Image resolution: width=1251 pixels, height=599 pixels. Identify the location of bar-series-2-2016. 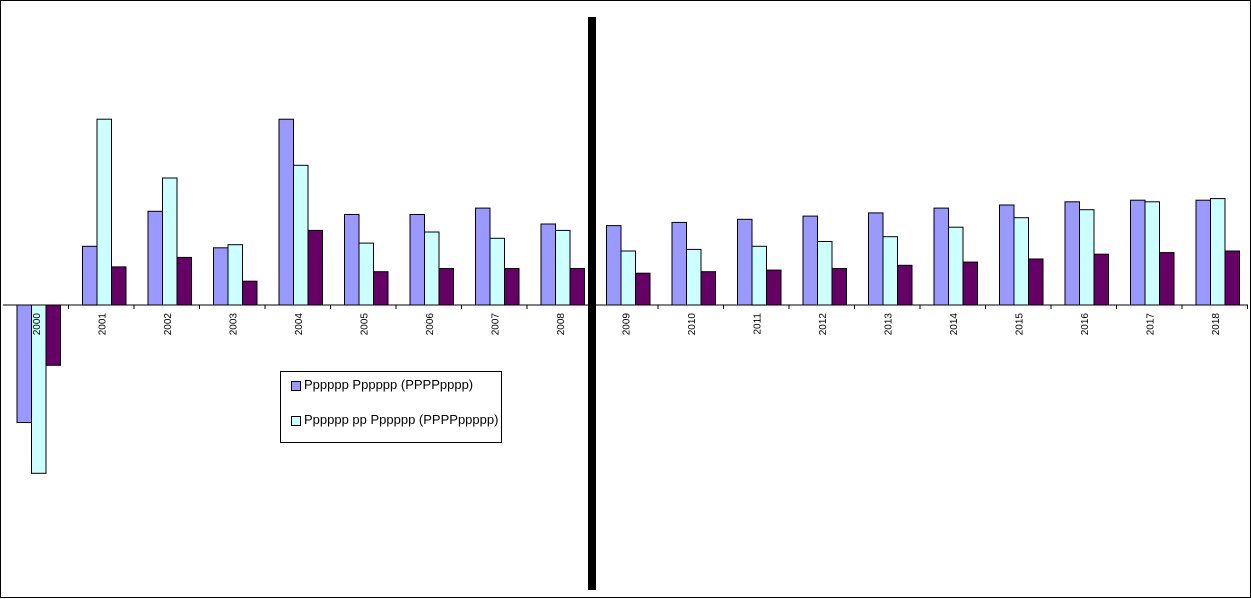
(1087, 257).